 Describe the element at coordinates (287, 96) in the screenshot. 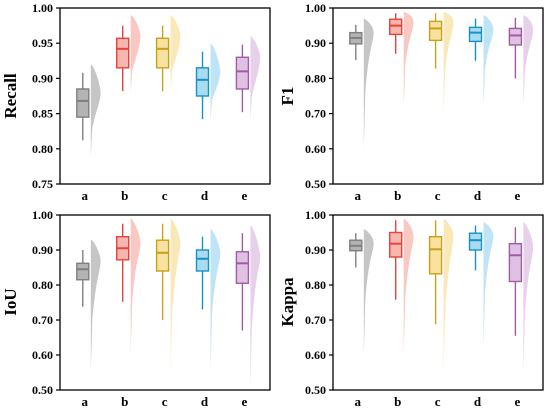

I see `y-axis-label: F1` at that location.